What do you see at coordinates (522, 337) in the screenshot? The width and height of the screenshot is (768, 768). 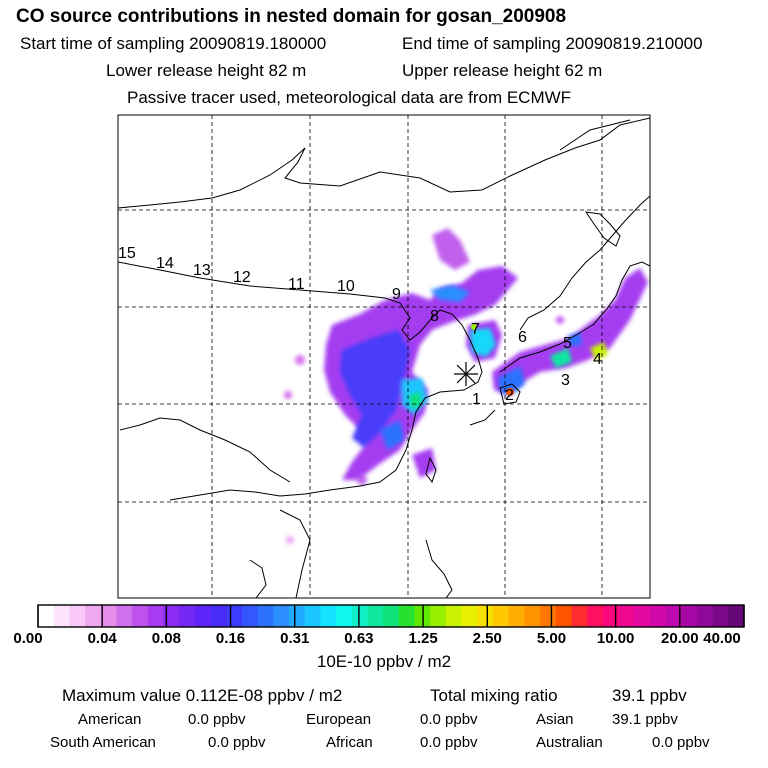 I see `trajectory-day-label: 6` at bounding box center [522, 337].